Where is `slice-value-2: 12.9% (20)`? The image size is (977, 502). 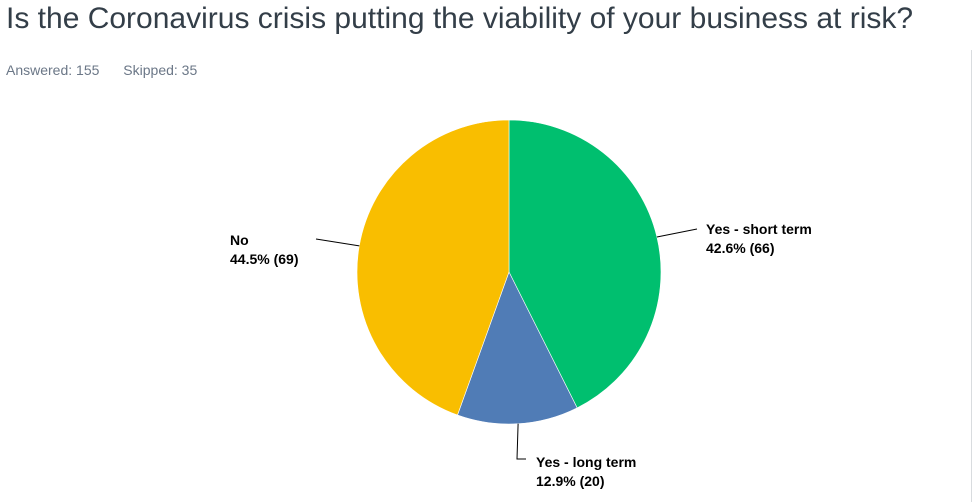
slice-value-2: 12.9% (20) is located at coordinates (570, 481).